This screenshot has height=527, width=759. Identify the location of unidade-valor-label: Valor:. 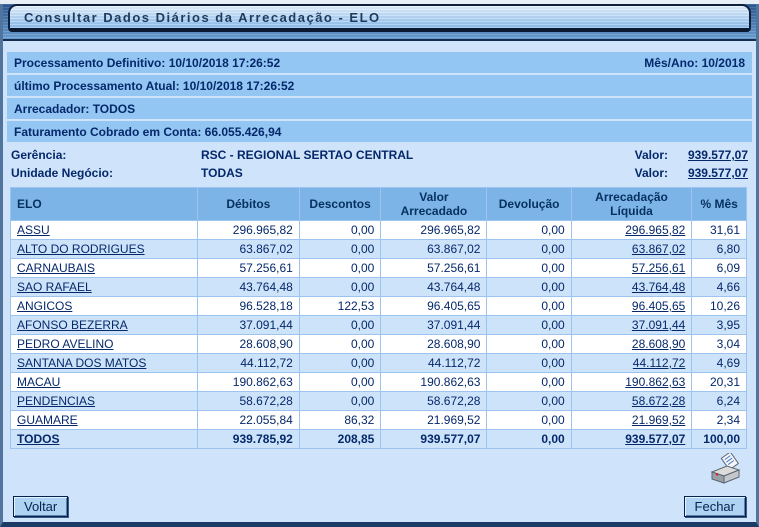
(651, 173).